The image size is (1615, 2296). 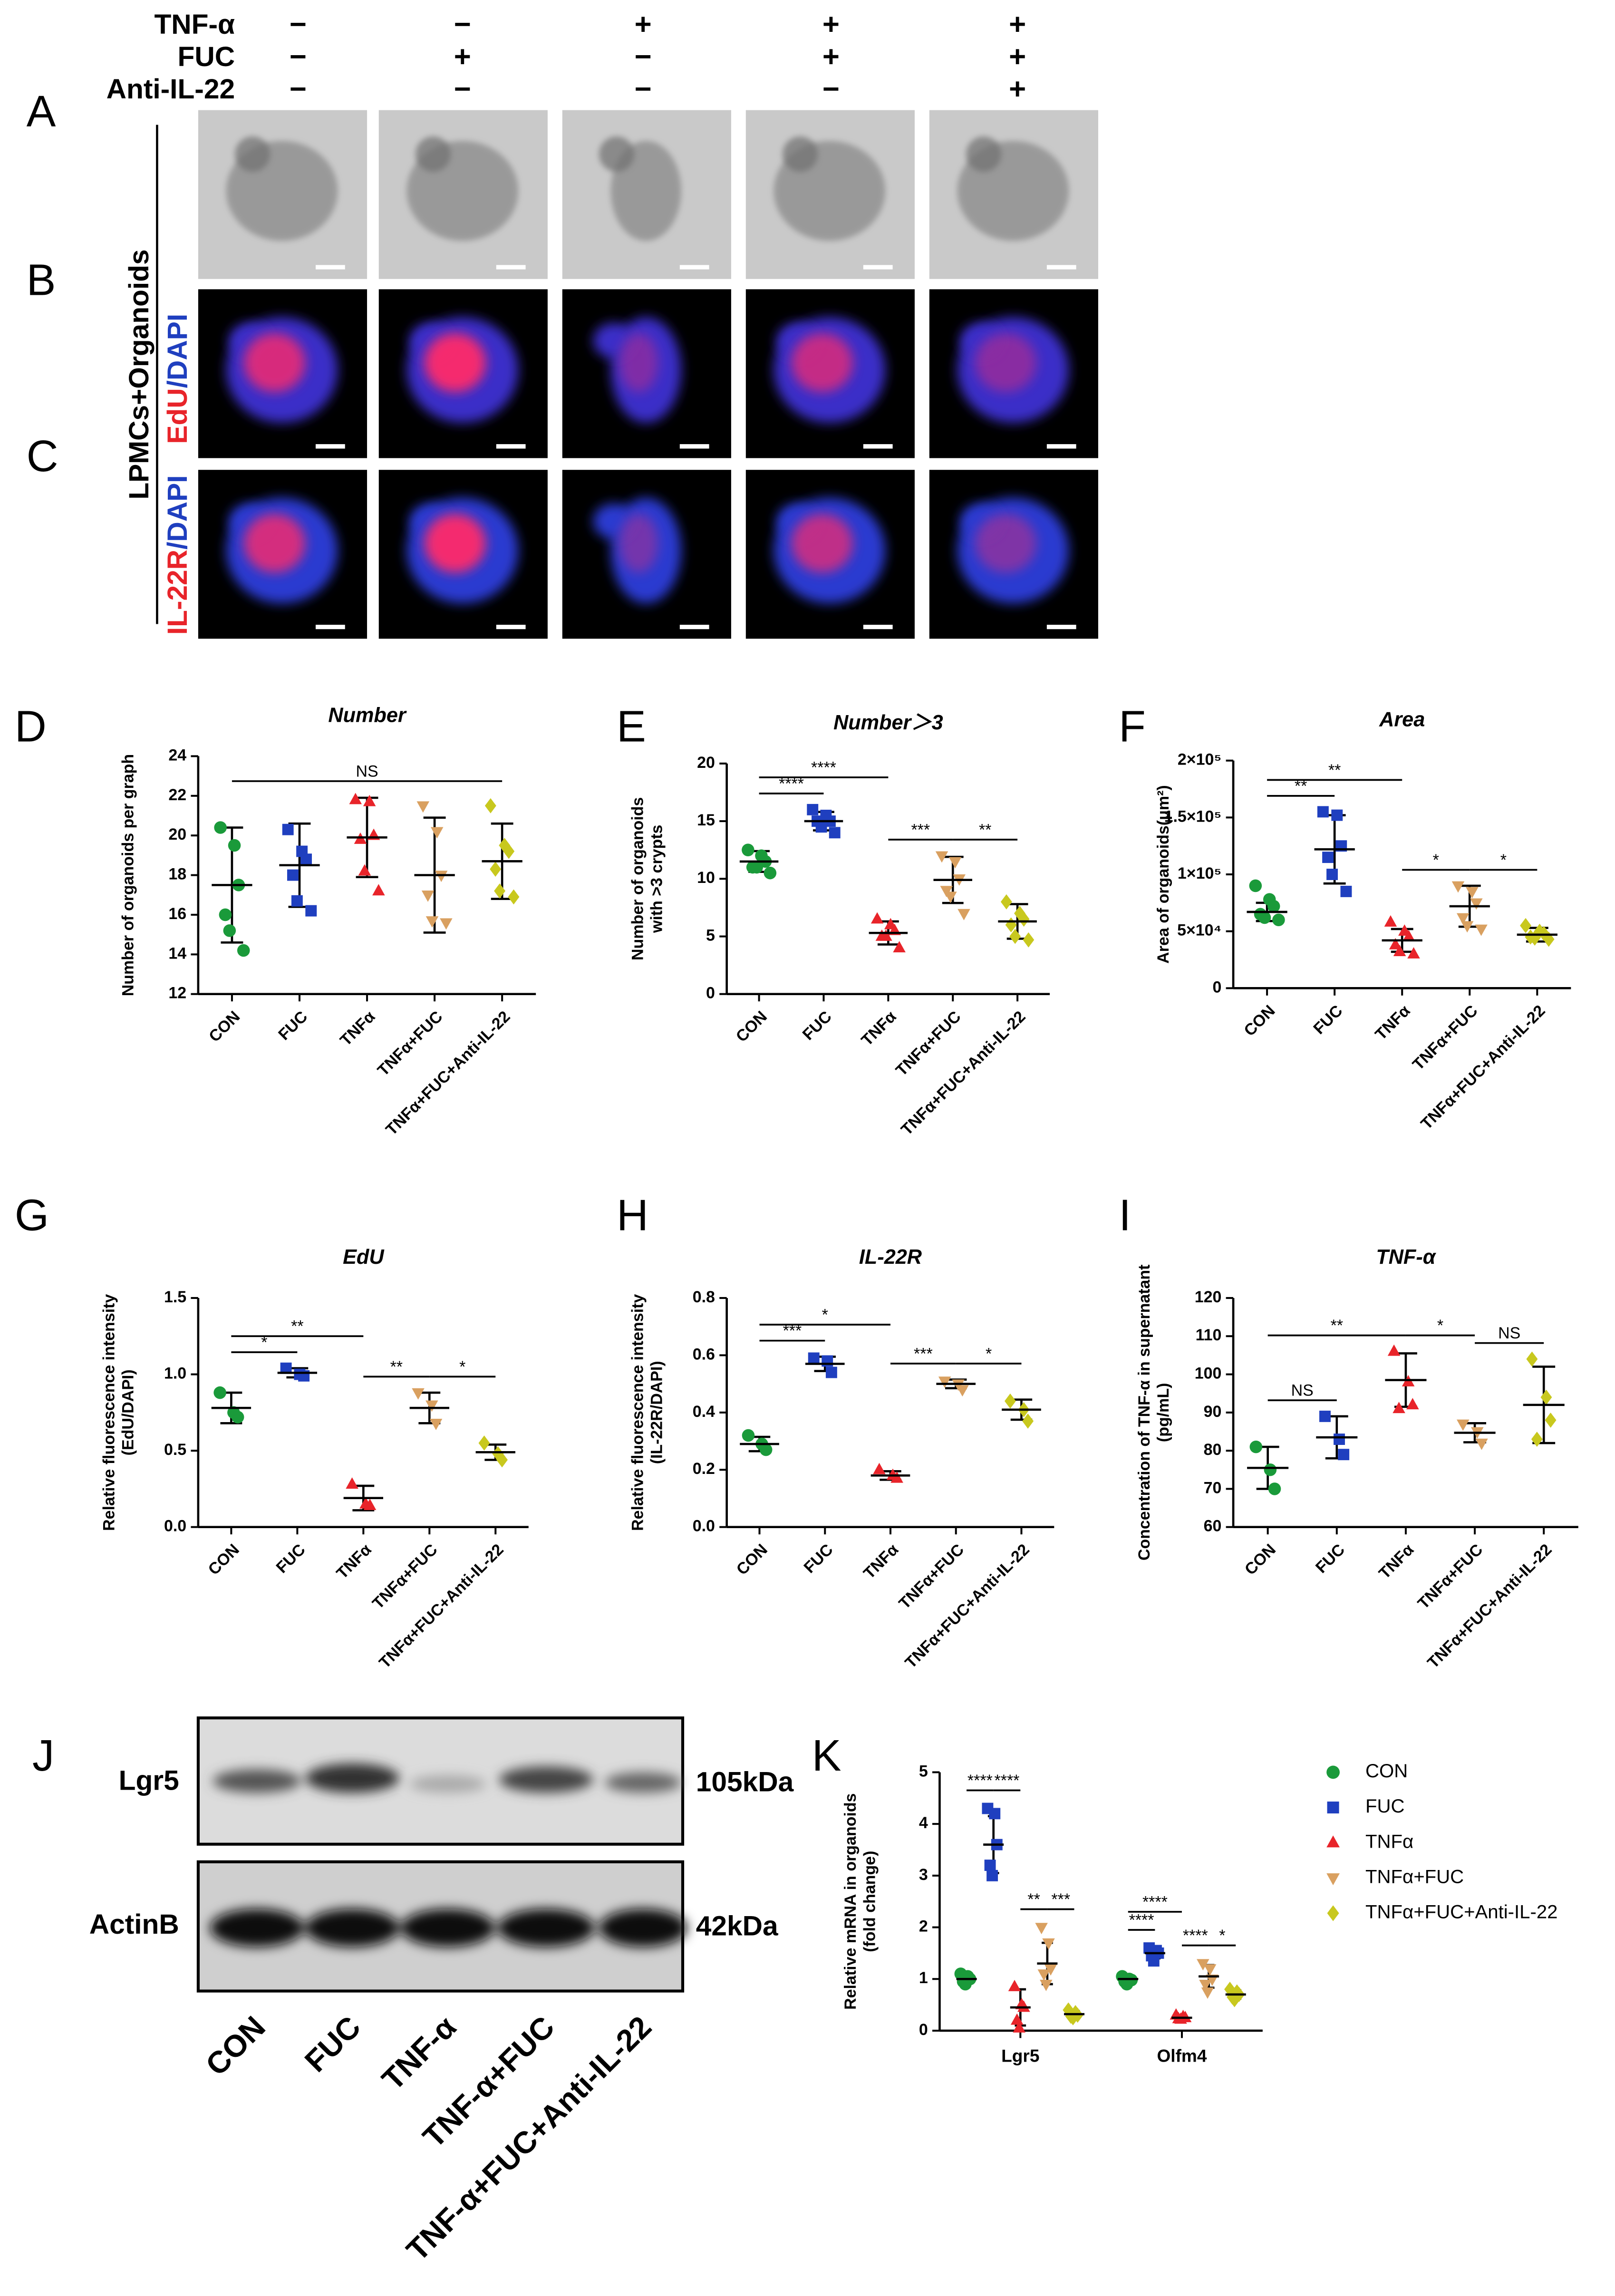 What do you see at coordinates (42, 279) in the screenshot?
I see `panel-label: B` at bounding box center [42, 279].